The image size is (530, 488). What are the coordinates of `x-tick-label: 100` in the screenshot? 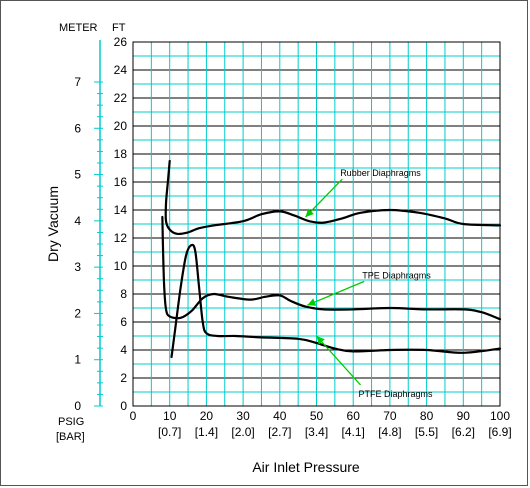 It's located at (500, 416).